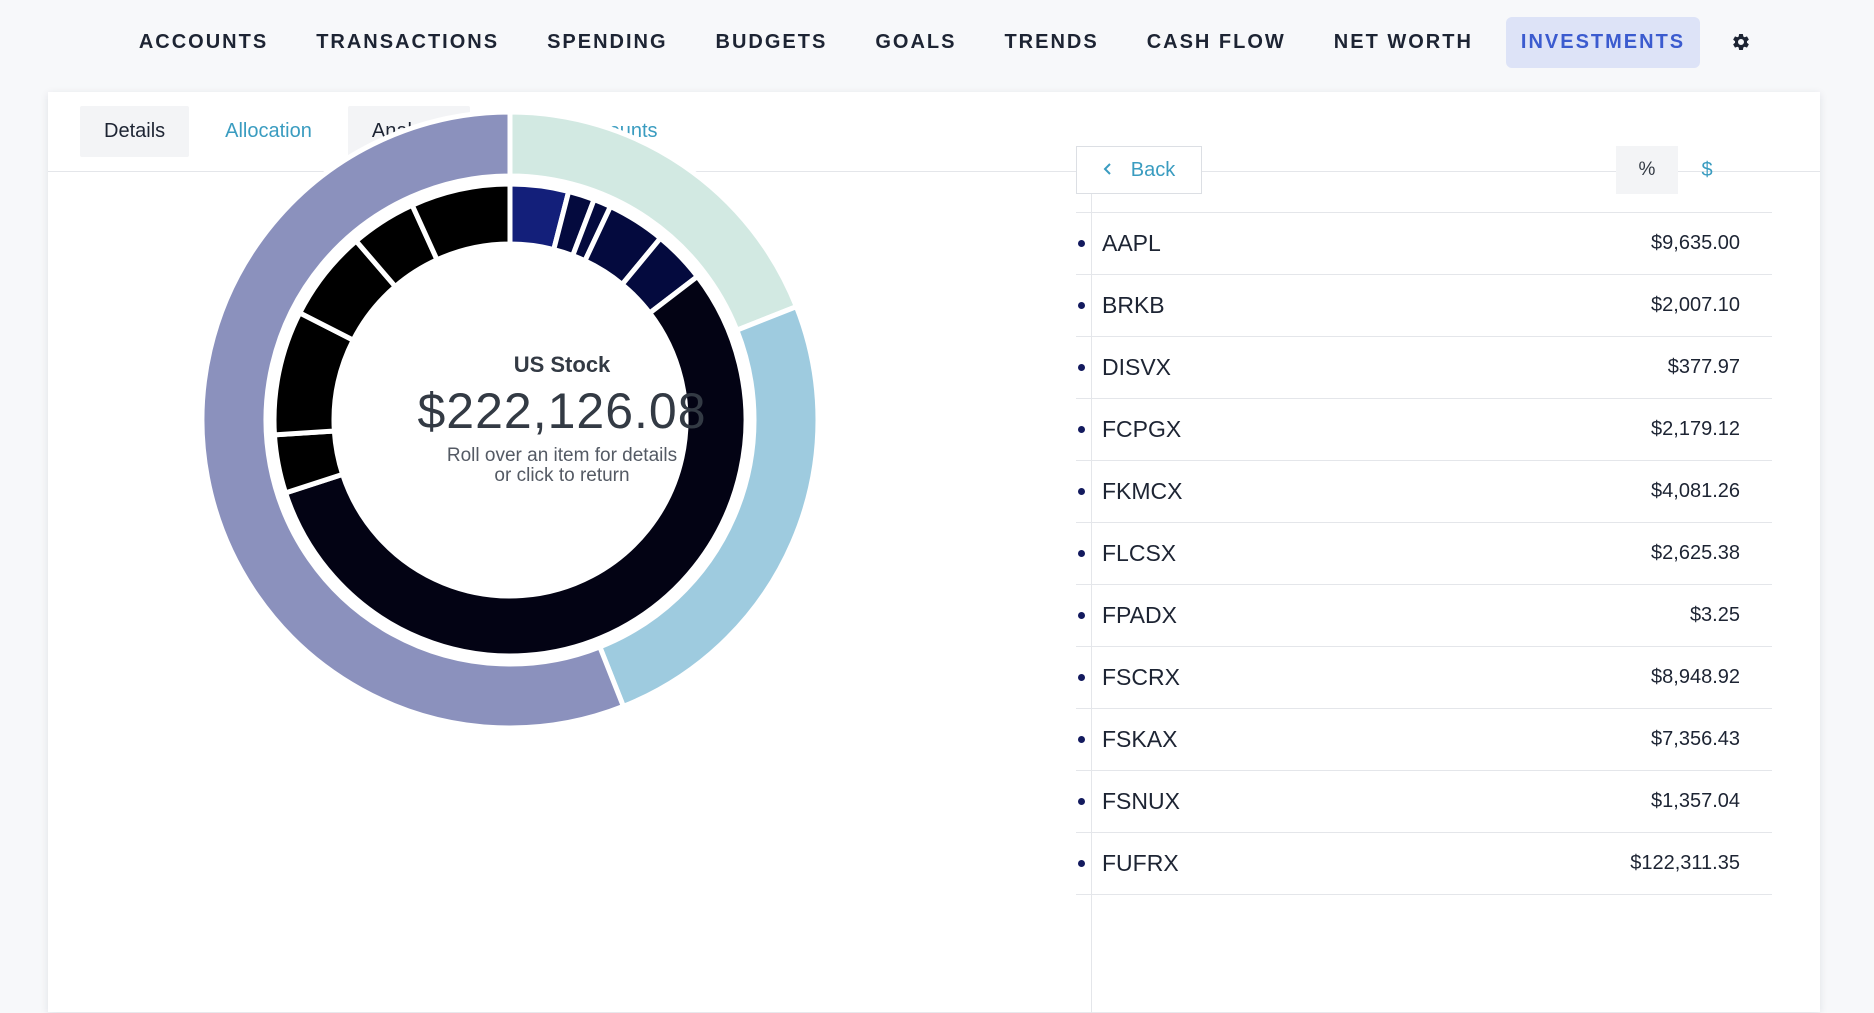 The height and width of the screenshot is (1013, 1874). I want to click on nav-trends: TRENDS, so click(1051, 41).